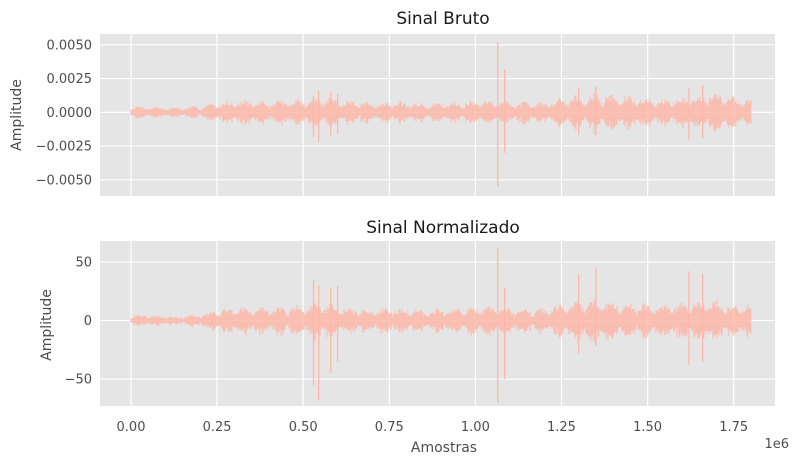  I want to click on top-y-tick-label: 0.0025, so click(70, 79).